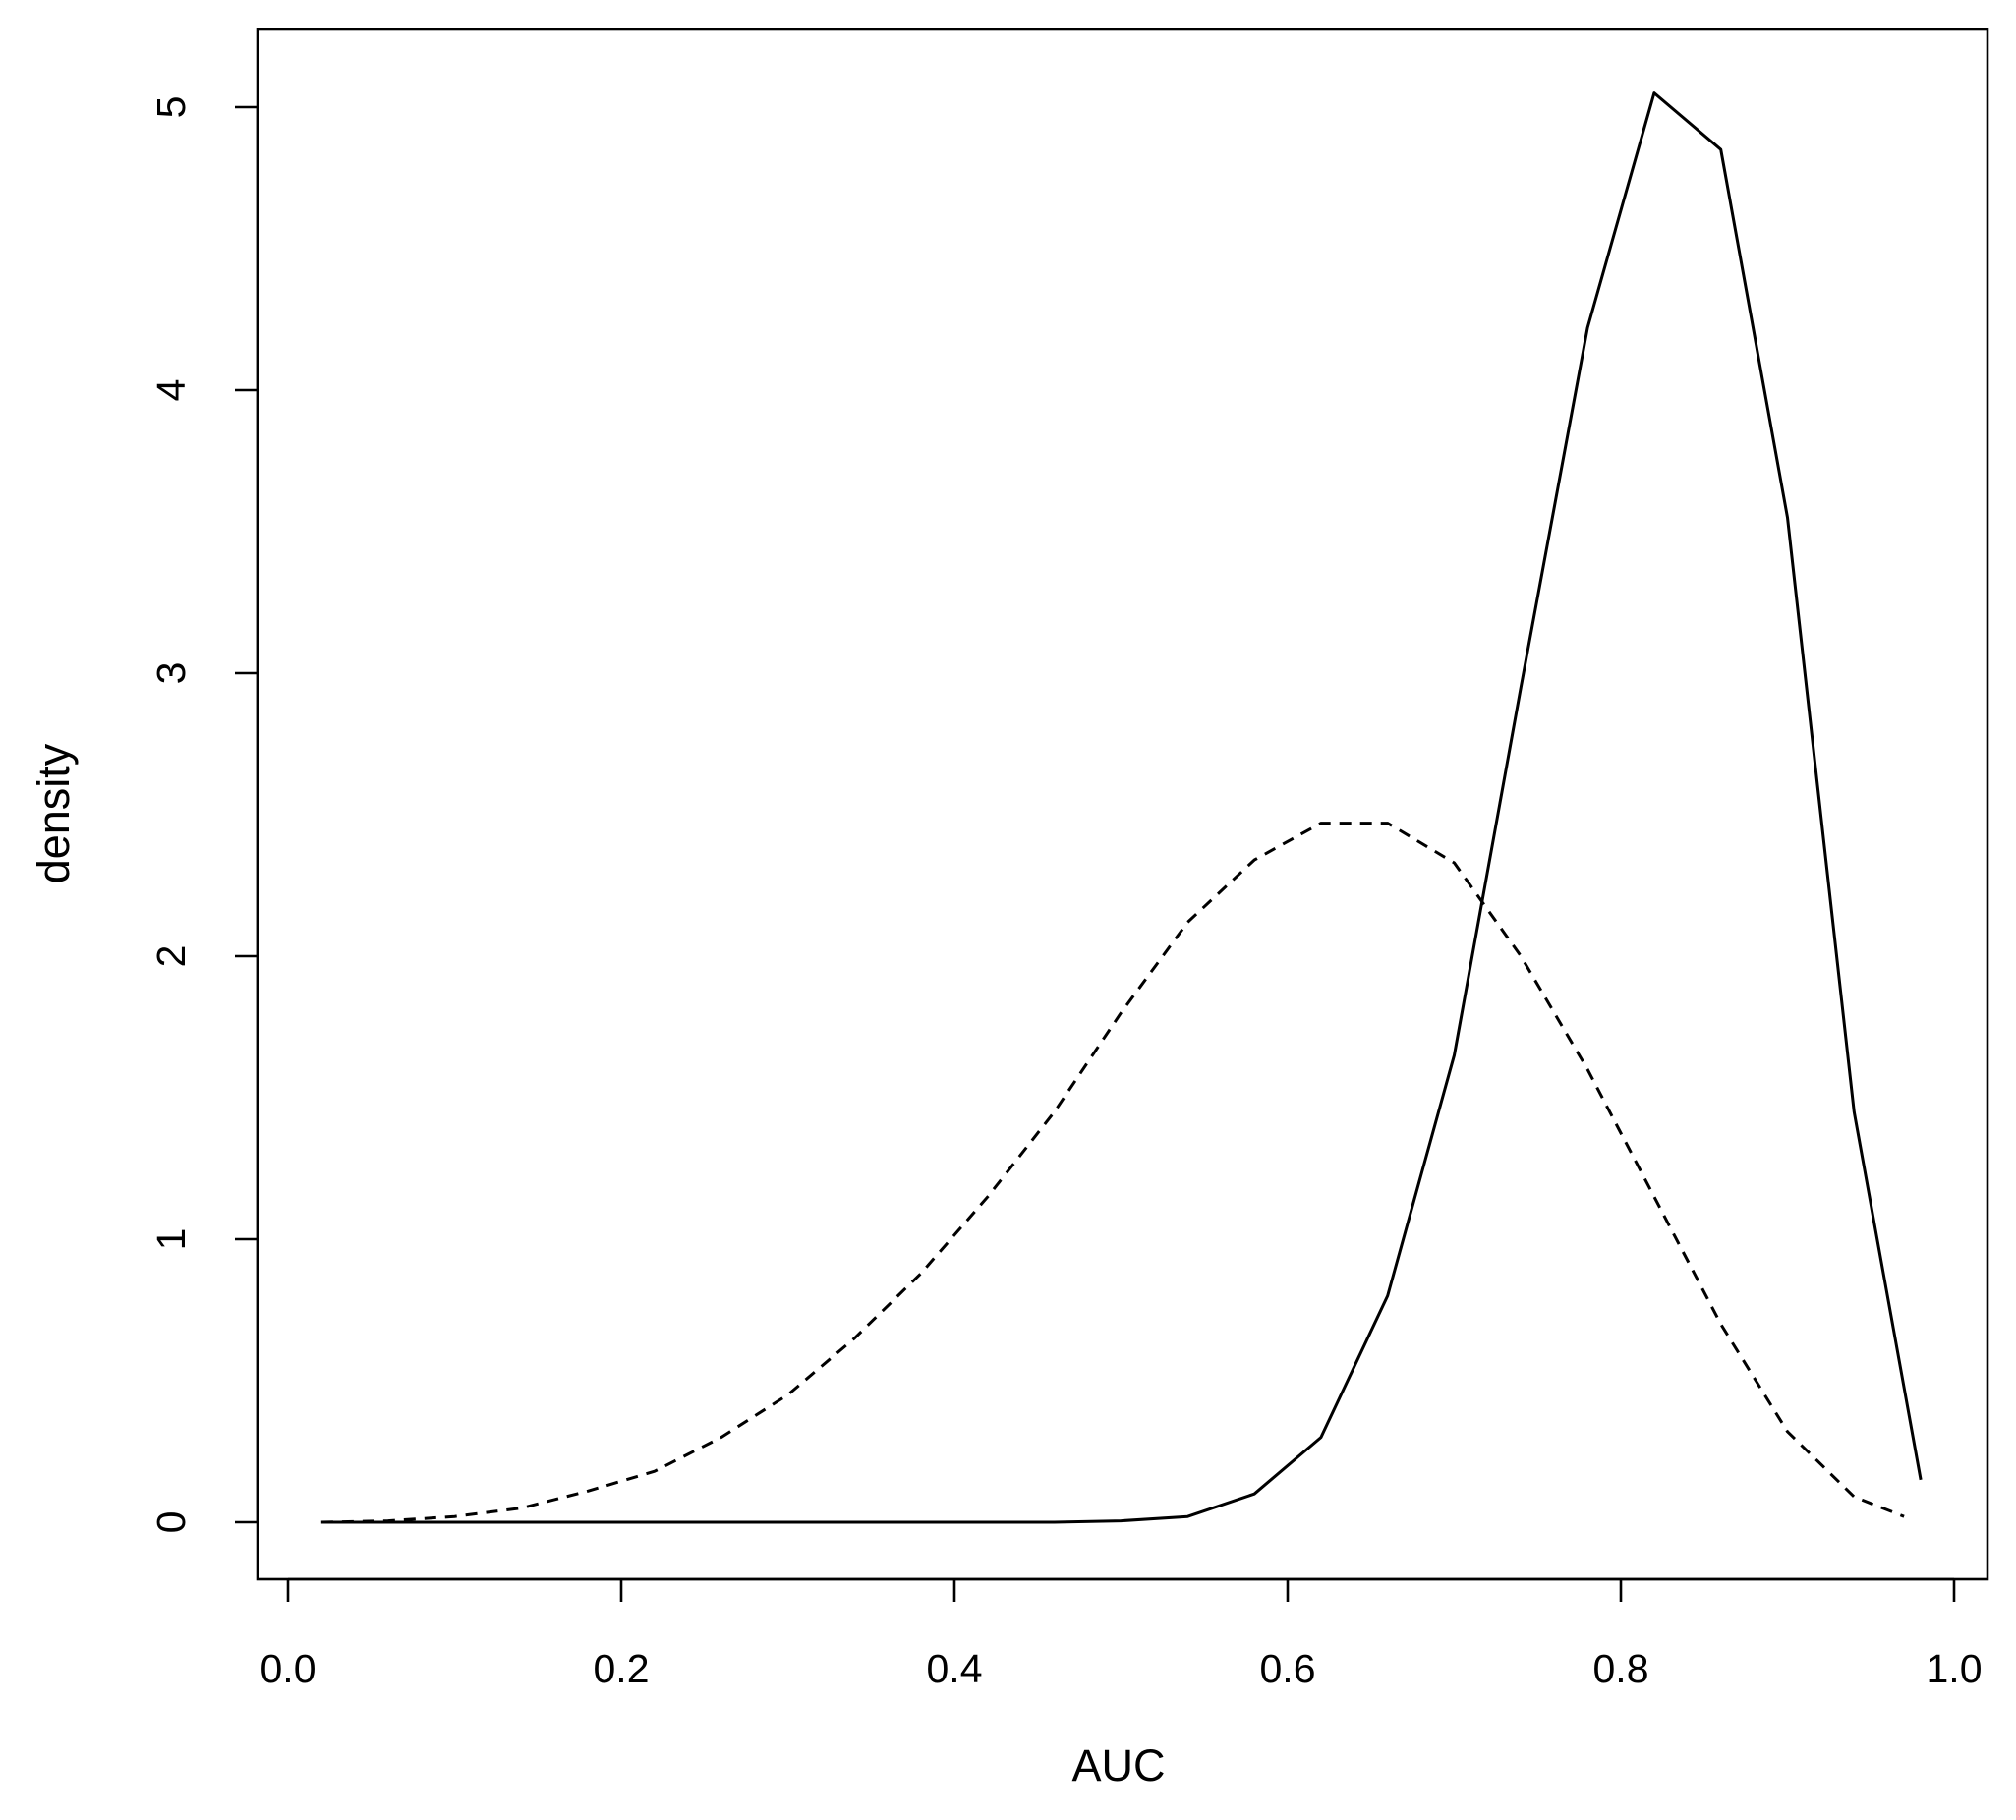 The height and width of the screenshot is (1820, 2016). I want to click on y-tick-label: 0, so click(171, 1522).